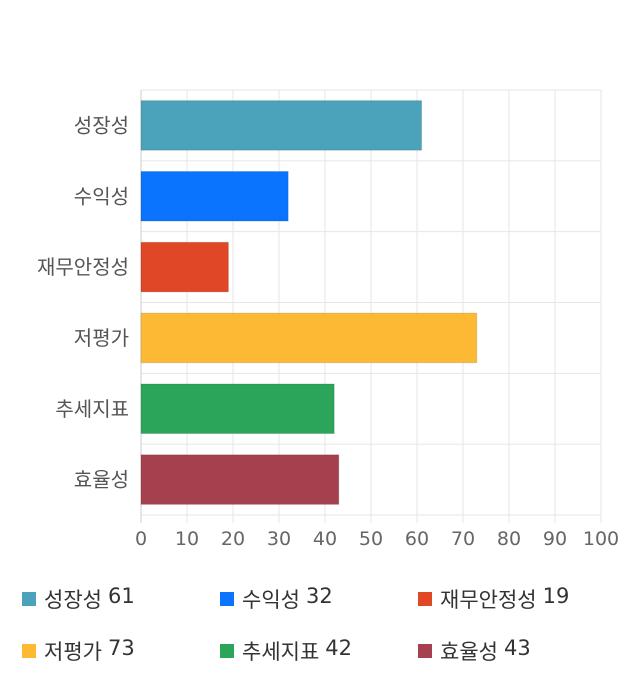  Describe the element at coordinates (319, 596) in the screenshot. I see `legend-series-value: 32` at that location.